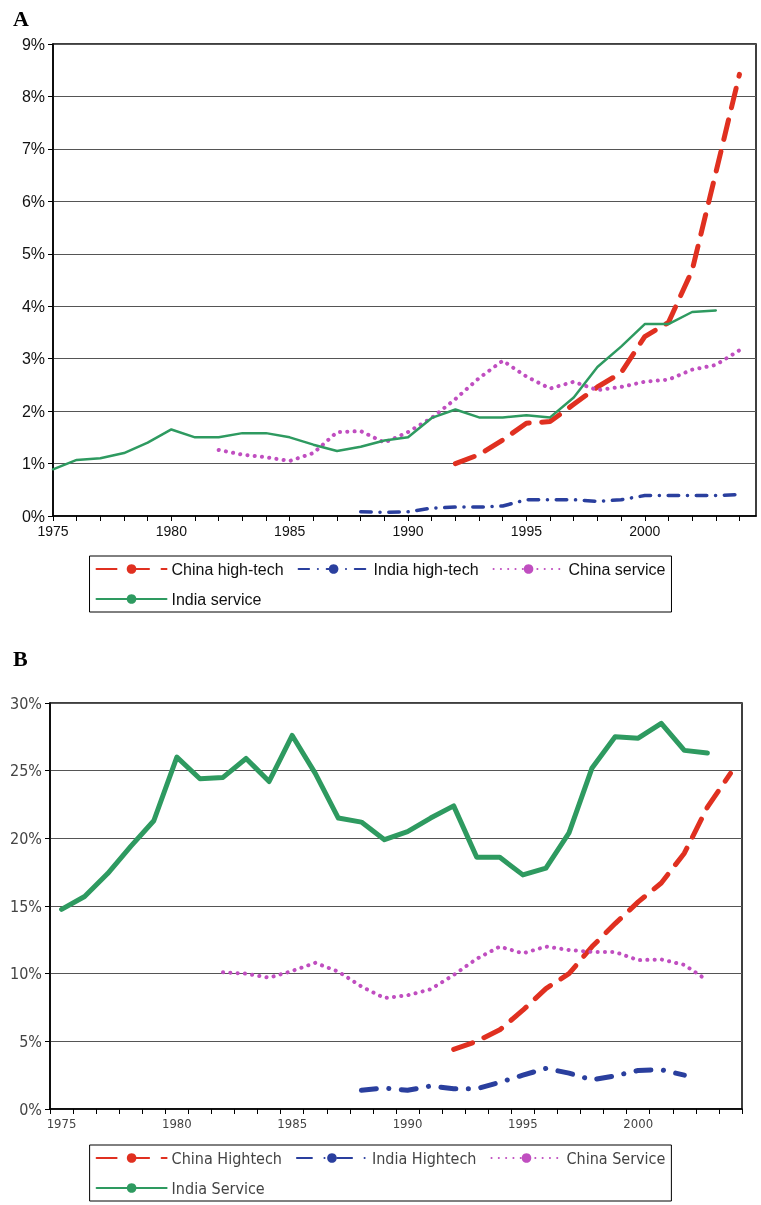 This screenshot has height=1205, width=761. I want to click on y-tick-label: 10%, so click(26, 974).